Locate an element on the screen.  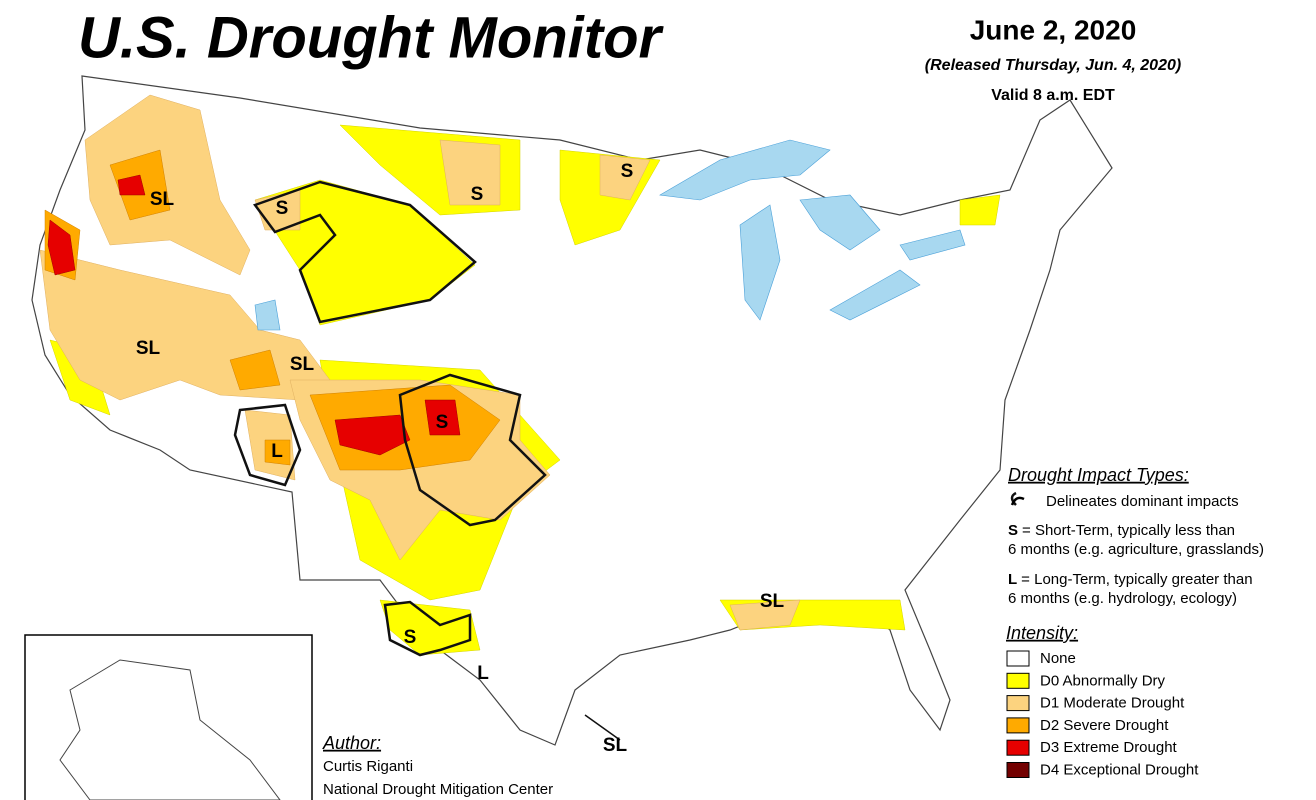
legend-label: D1 Moderate Drought is located at coordinates (1112, 703).